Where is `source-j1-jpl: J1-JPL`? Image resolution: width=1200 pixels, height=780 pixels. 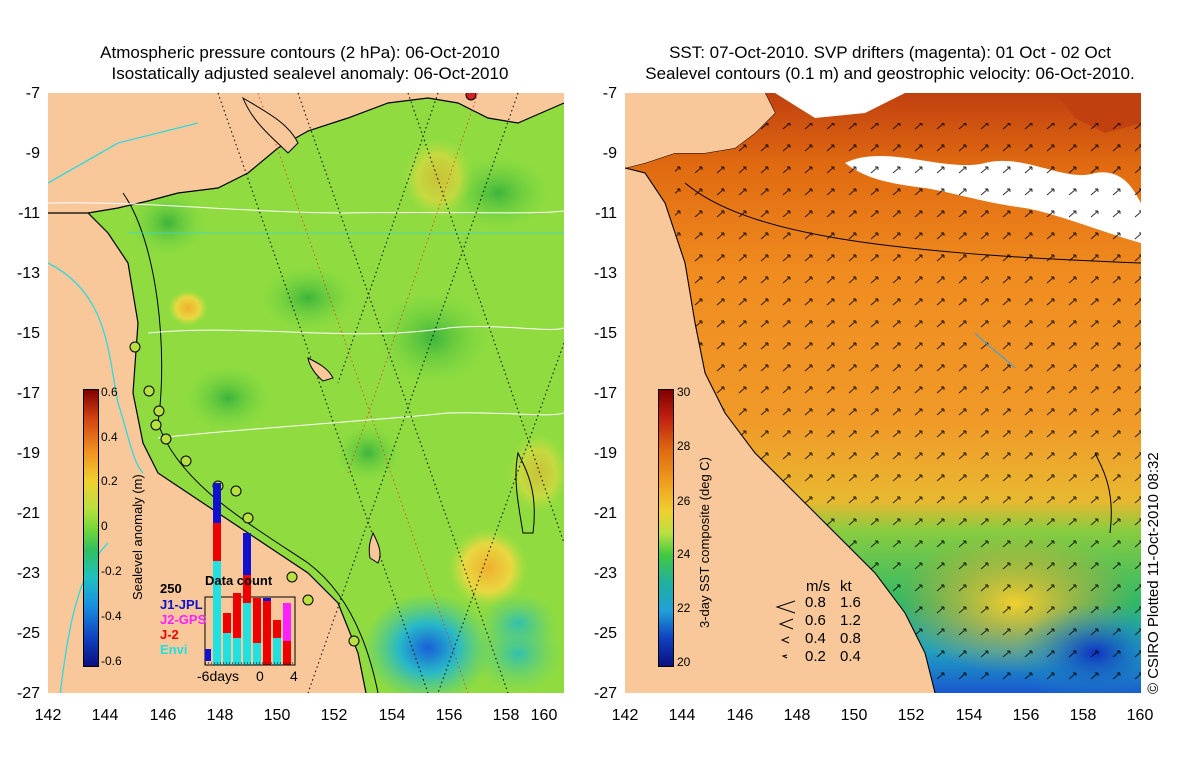
source-j1-jpl: J1-JPL is located at coordinates (181, 604).